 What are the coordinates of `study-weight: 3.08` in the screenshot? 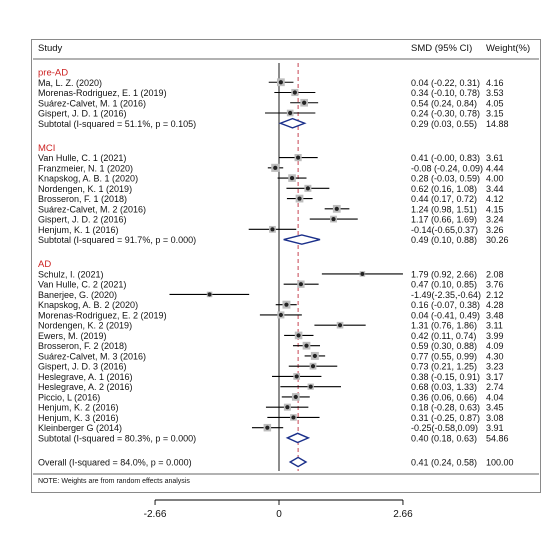 It's located at (495, 418).